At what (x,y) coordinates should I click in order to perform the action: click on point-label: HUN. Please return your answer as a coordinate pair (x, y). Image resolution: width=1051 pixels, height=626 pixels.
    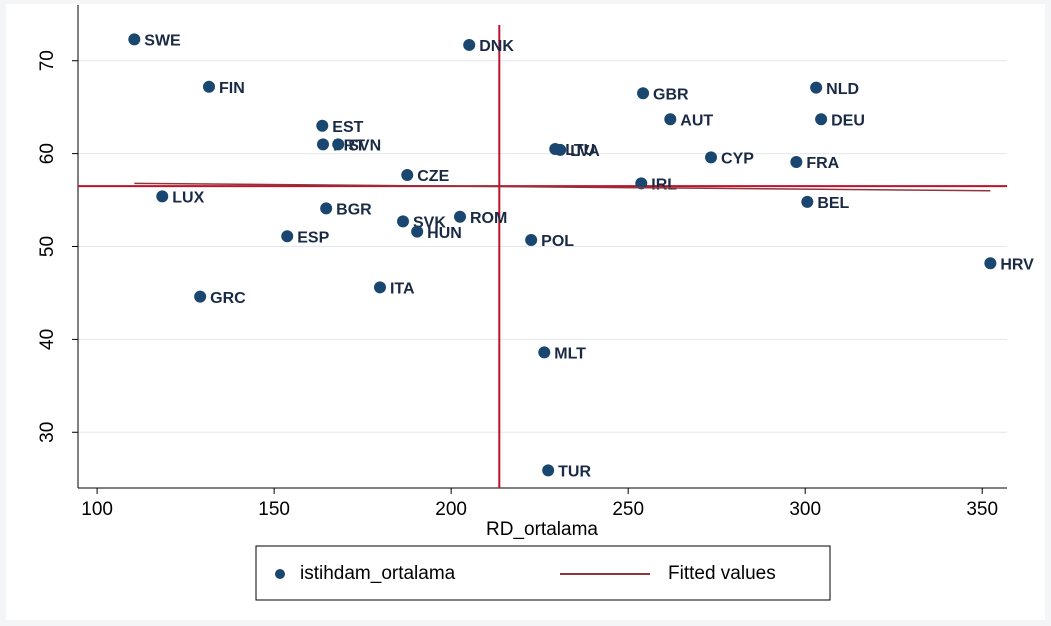
    Looking at the image, I should click on (444, 233).